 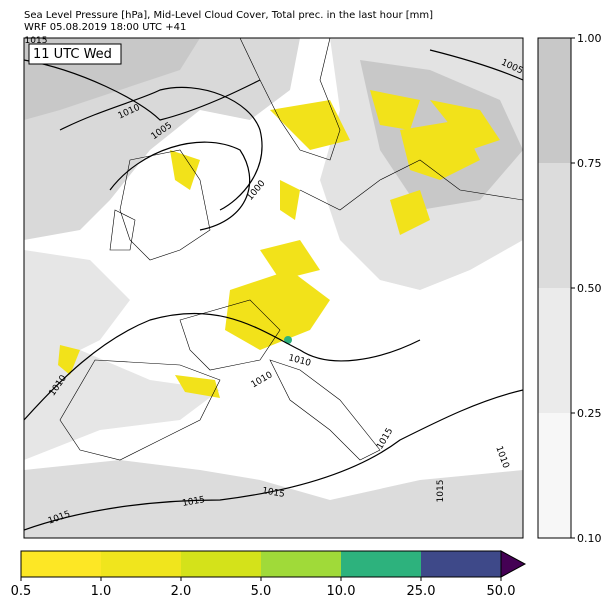 What do you see at coordinates (589, 163) in the screenshot?
I see `cloud-tick-label: 0.75` at bounding box center [589, 163].